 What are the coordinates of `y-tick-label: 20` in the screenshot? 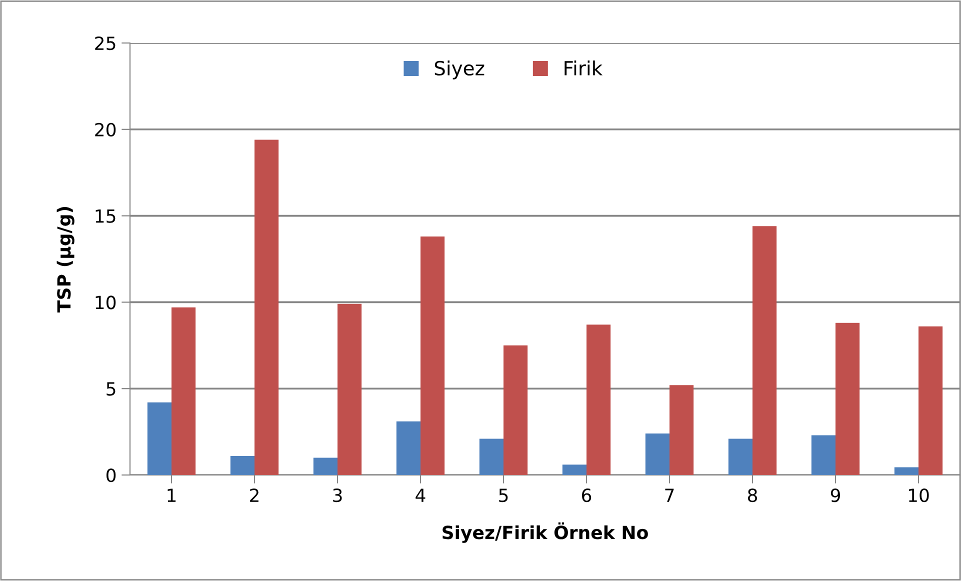 It's located at (105, 129).